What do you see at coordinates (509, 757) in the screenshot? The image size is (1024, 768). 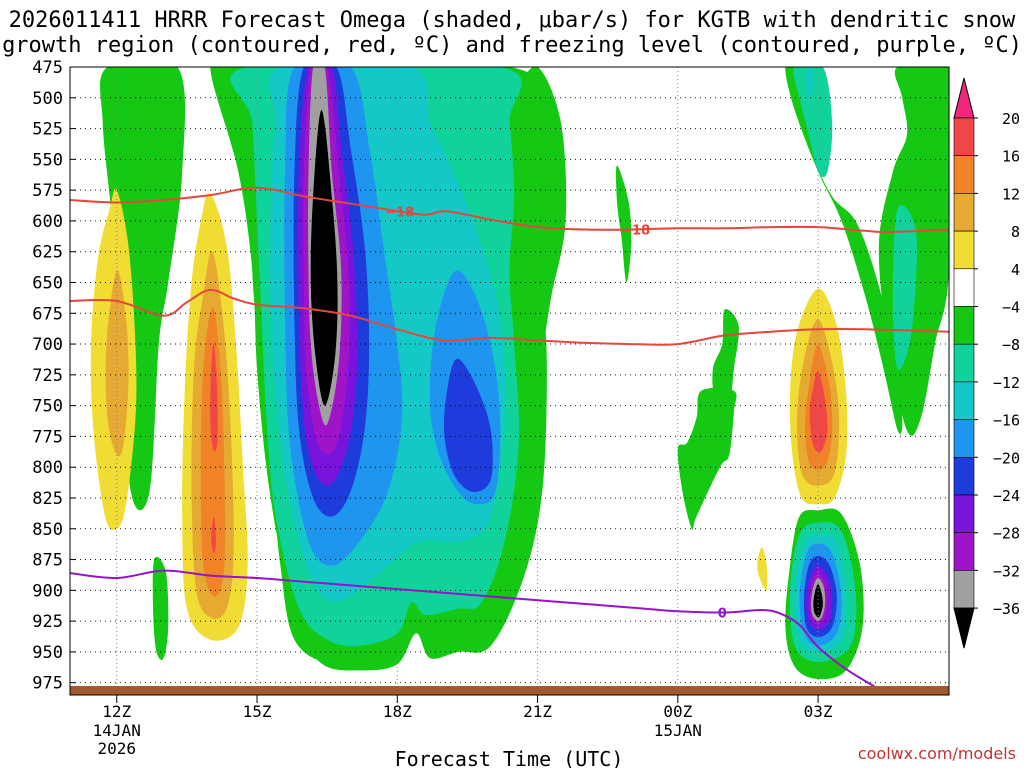 I see `x-axis-label: Forecast Time (UTC)` at bounding box center [509, 757].